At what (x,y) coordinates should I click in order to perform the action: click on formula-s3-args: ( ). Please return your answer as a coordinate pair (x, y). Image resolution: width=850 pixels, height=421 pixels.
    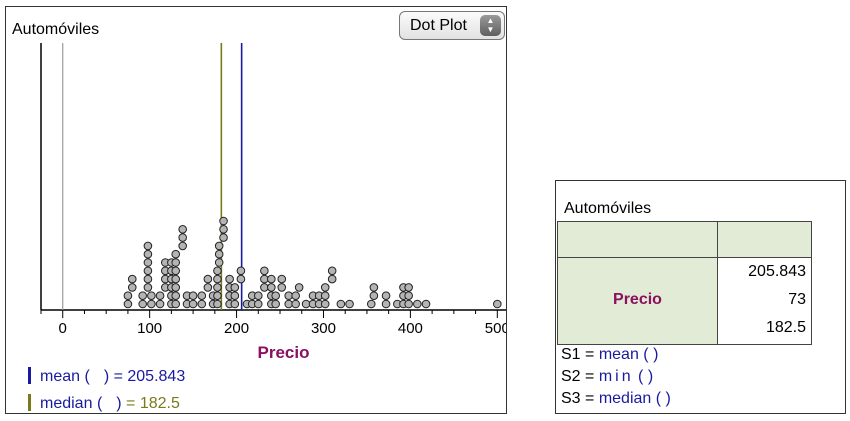
    Looking at the image, I should click on (663, 398).